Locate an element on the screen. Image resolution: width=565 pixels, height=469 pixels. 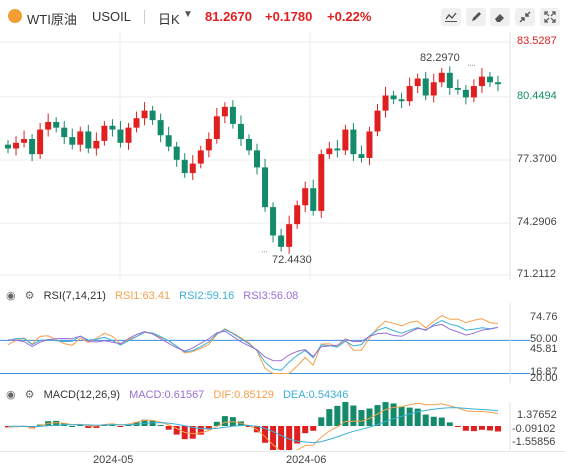
chevron-down-icon: ▼ is located at coordinates (188, 14).